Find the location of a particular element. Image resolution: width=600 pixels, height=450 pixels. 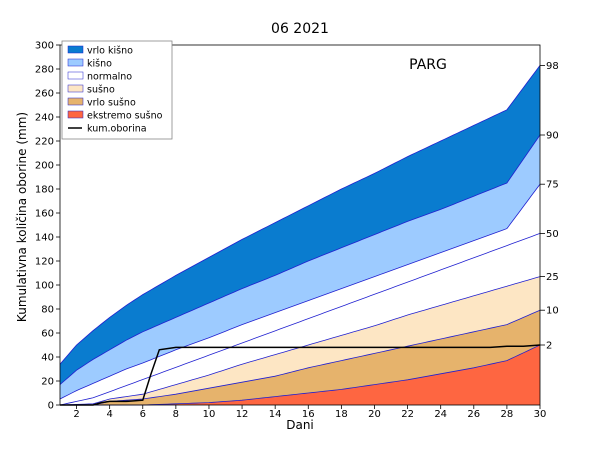

percentile-label: 2 is located at coordinates (549, 346).